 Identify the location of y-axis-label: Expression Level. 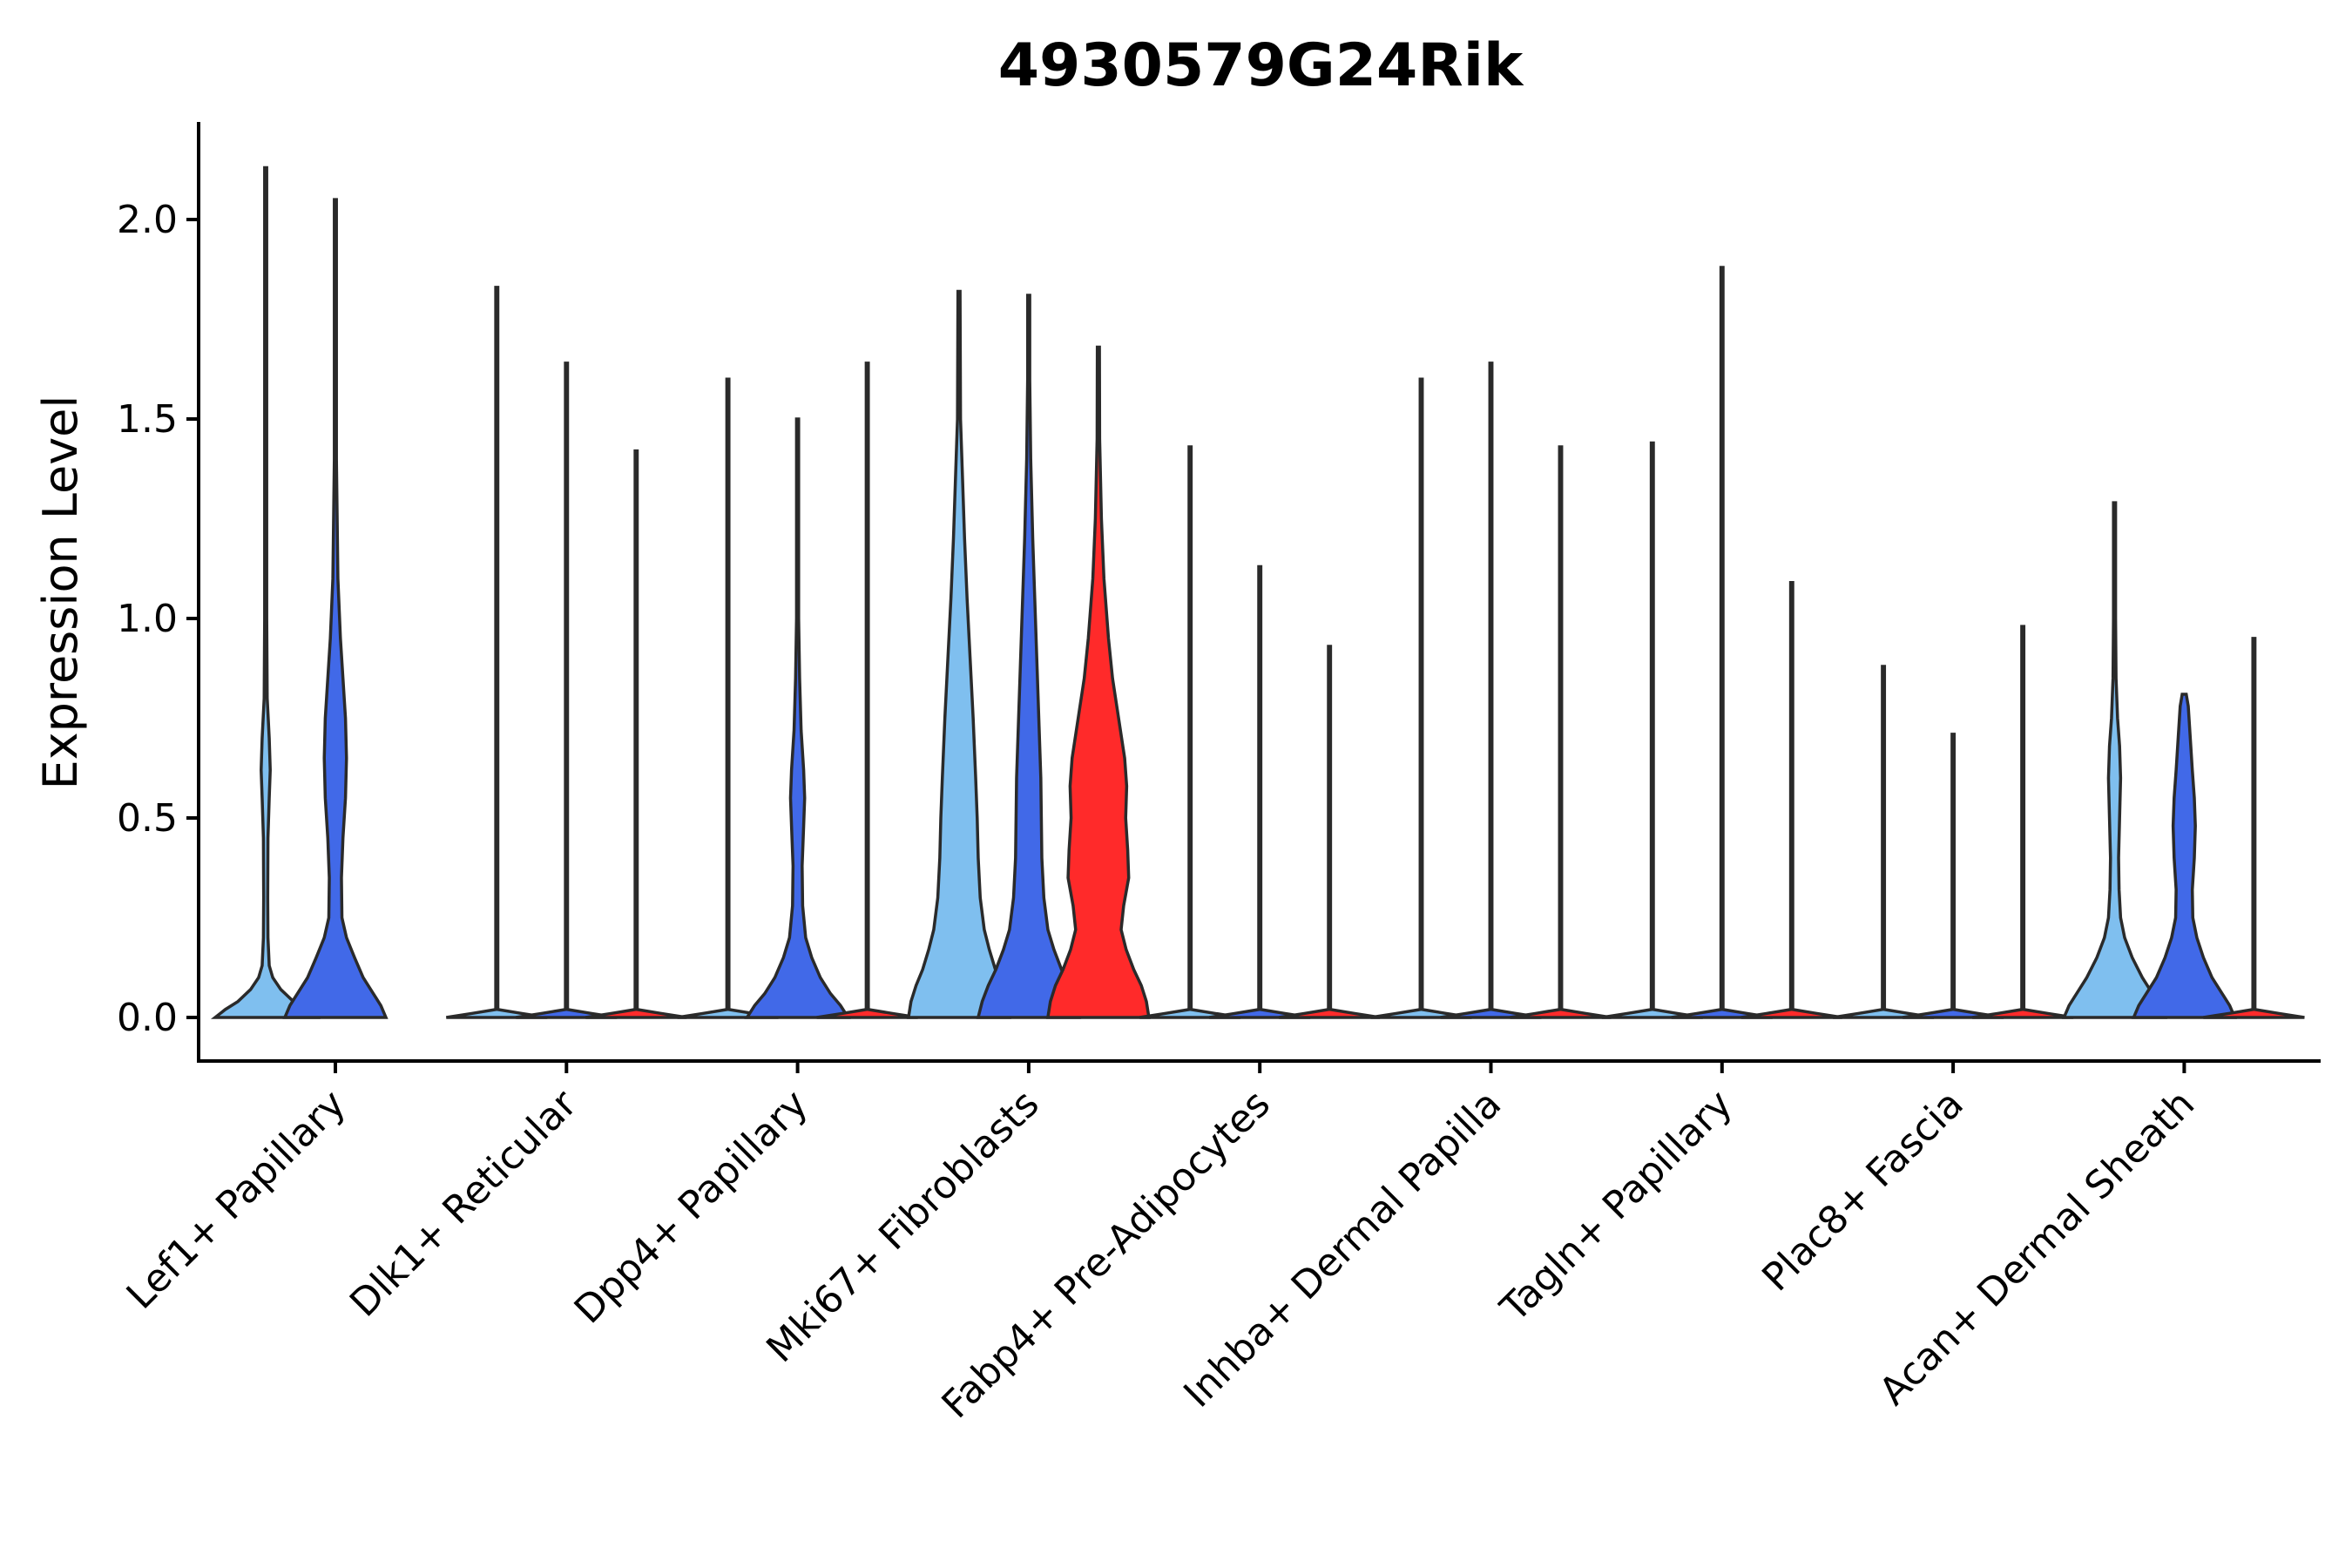
(61, 592).